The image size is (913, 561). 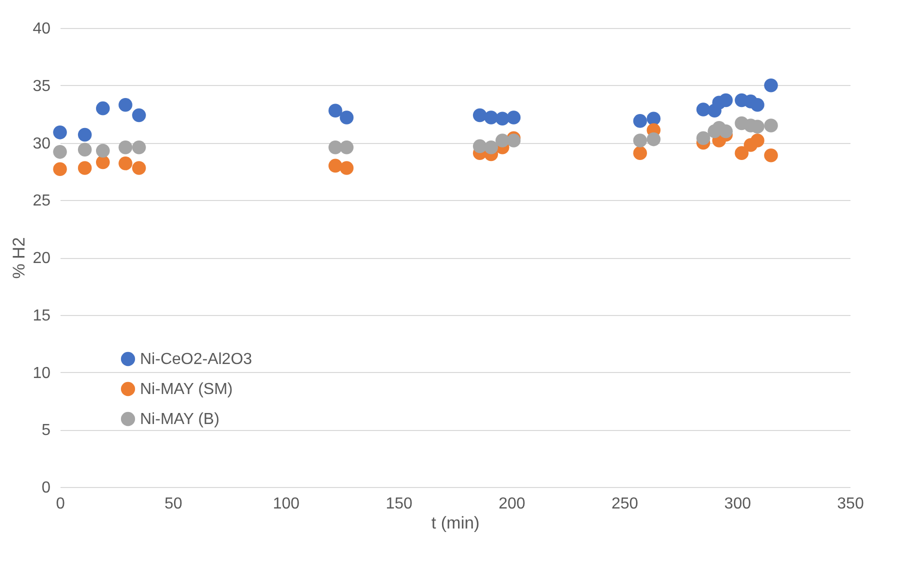 What do you see at coordinates (850, 504) in the screenshot?
I see `x-tick-label: 350` at bounding box center [850, 504].